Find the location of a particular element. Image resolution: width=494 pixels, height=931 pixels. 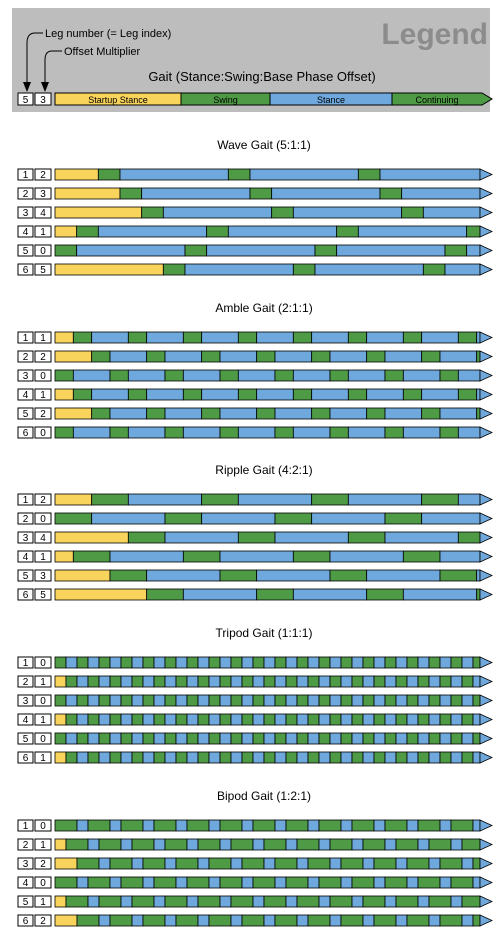

offset-multiplier: 2 is located at coordinates (43, 500).